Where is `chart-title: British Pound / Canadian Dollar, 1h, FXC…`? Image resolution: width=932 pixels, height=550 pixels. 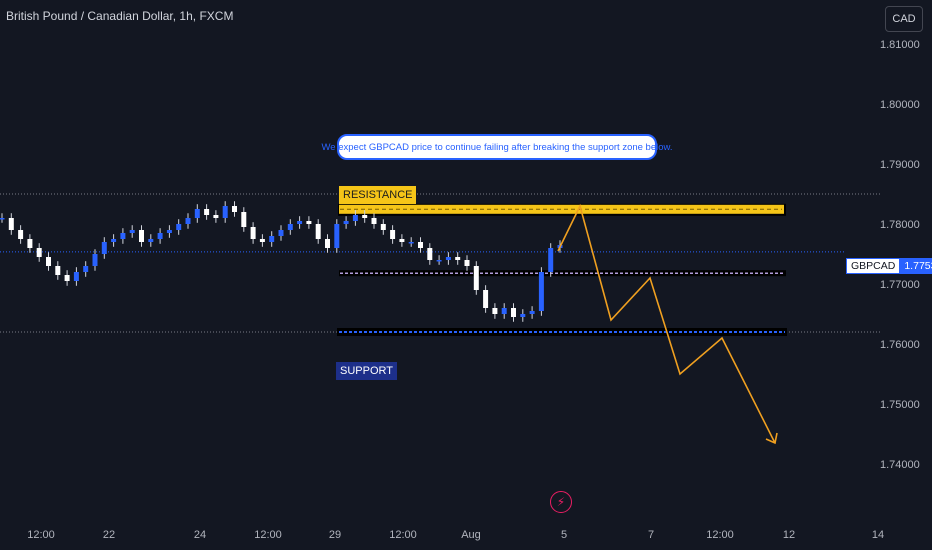 chart-title: British Pound / Canadian Dollar, 1h, FXC… is located at coordinates (120, 16).